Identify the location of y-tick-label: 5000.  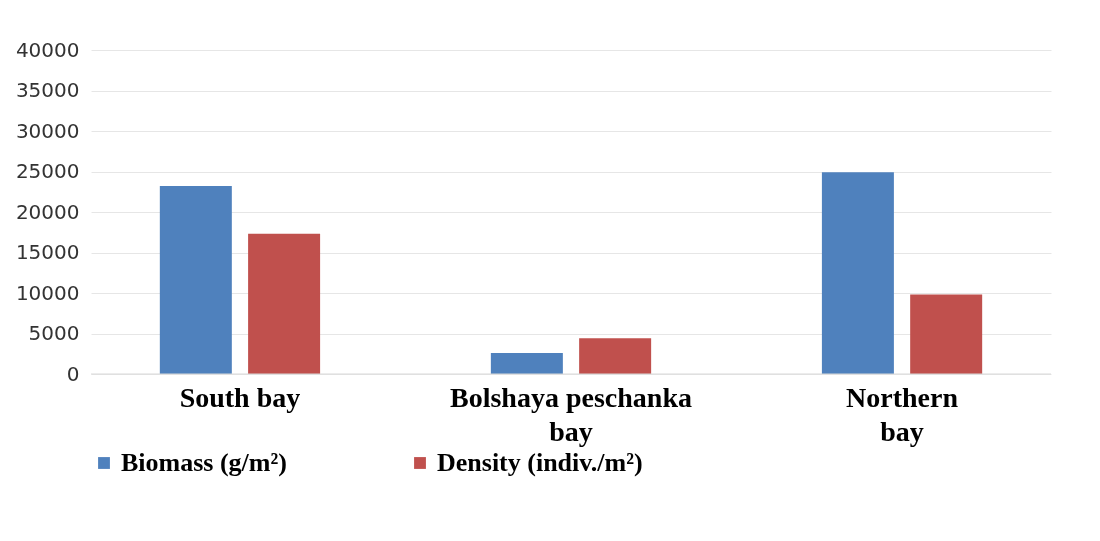
(54, 333).